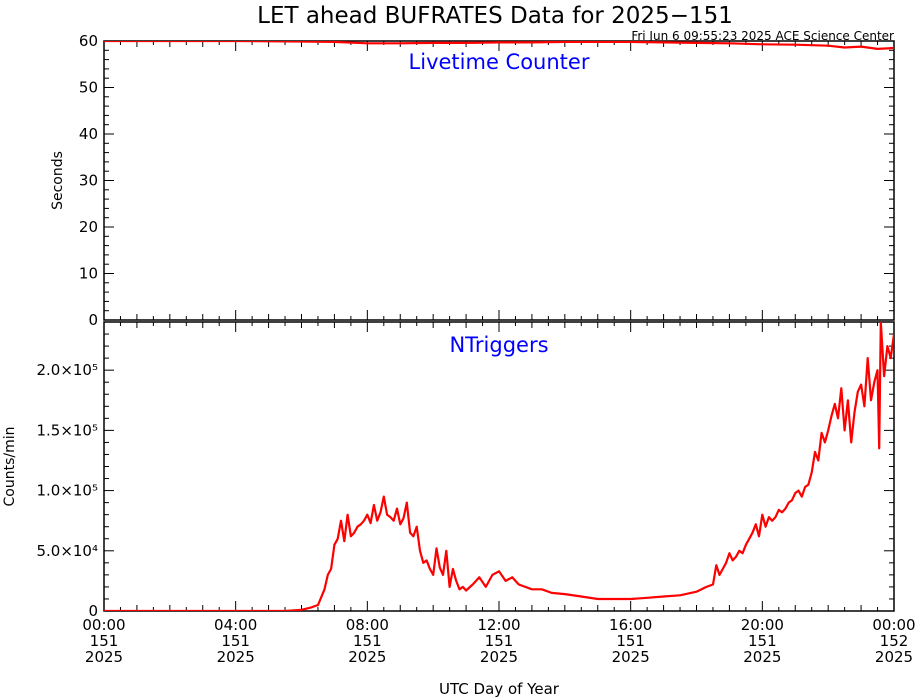  What do you see at coordinates (495, 16) in the screenshot?
I see `chart-title: LET ahead BUFRATES Data for 2025−151` at bounding box center [495, 16].